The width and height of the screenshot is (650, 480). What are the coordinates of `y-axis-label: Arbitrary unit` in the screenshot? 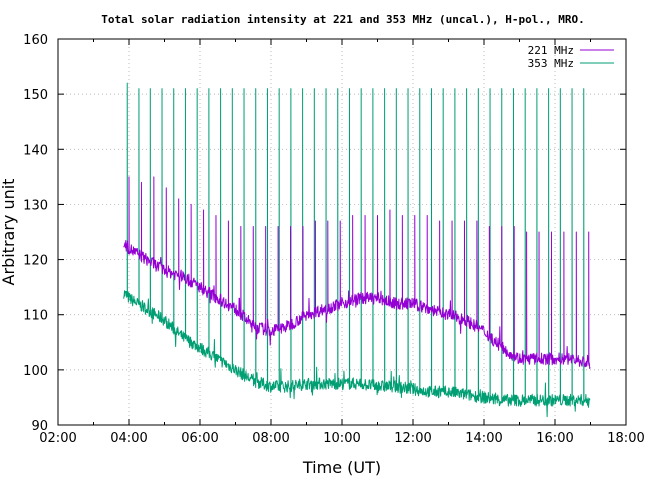 It's located at (9, 232).